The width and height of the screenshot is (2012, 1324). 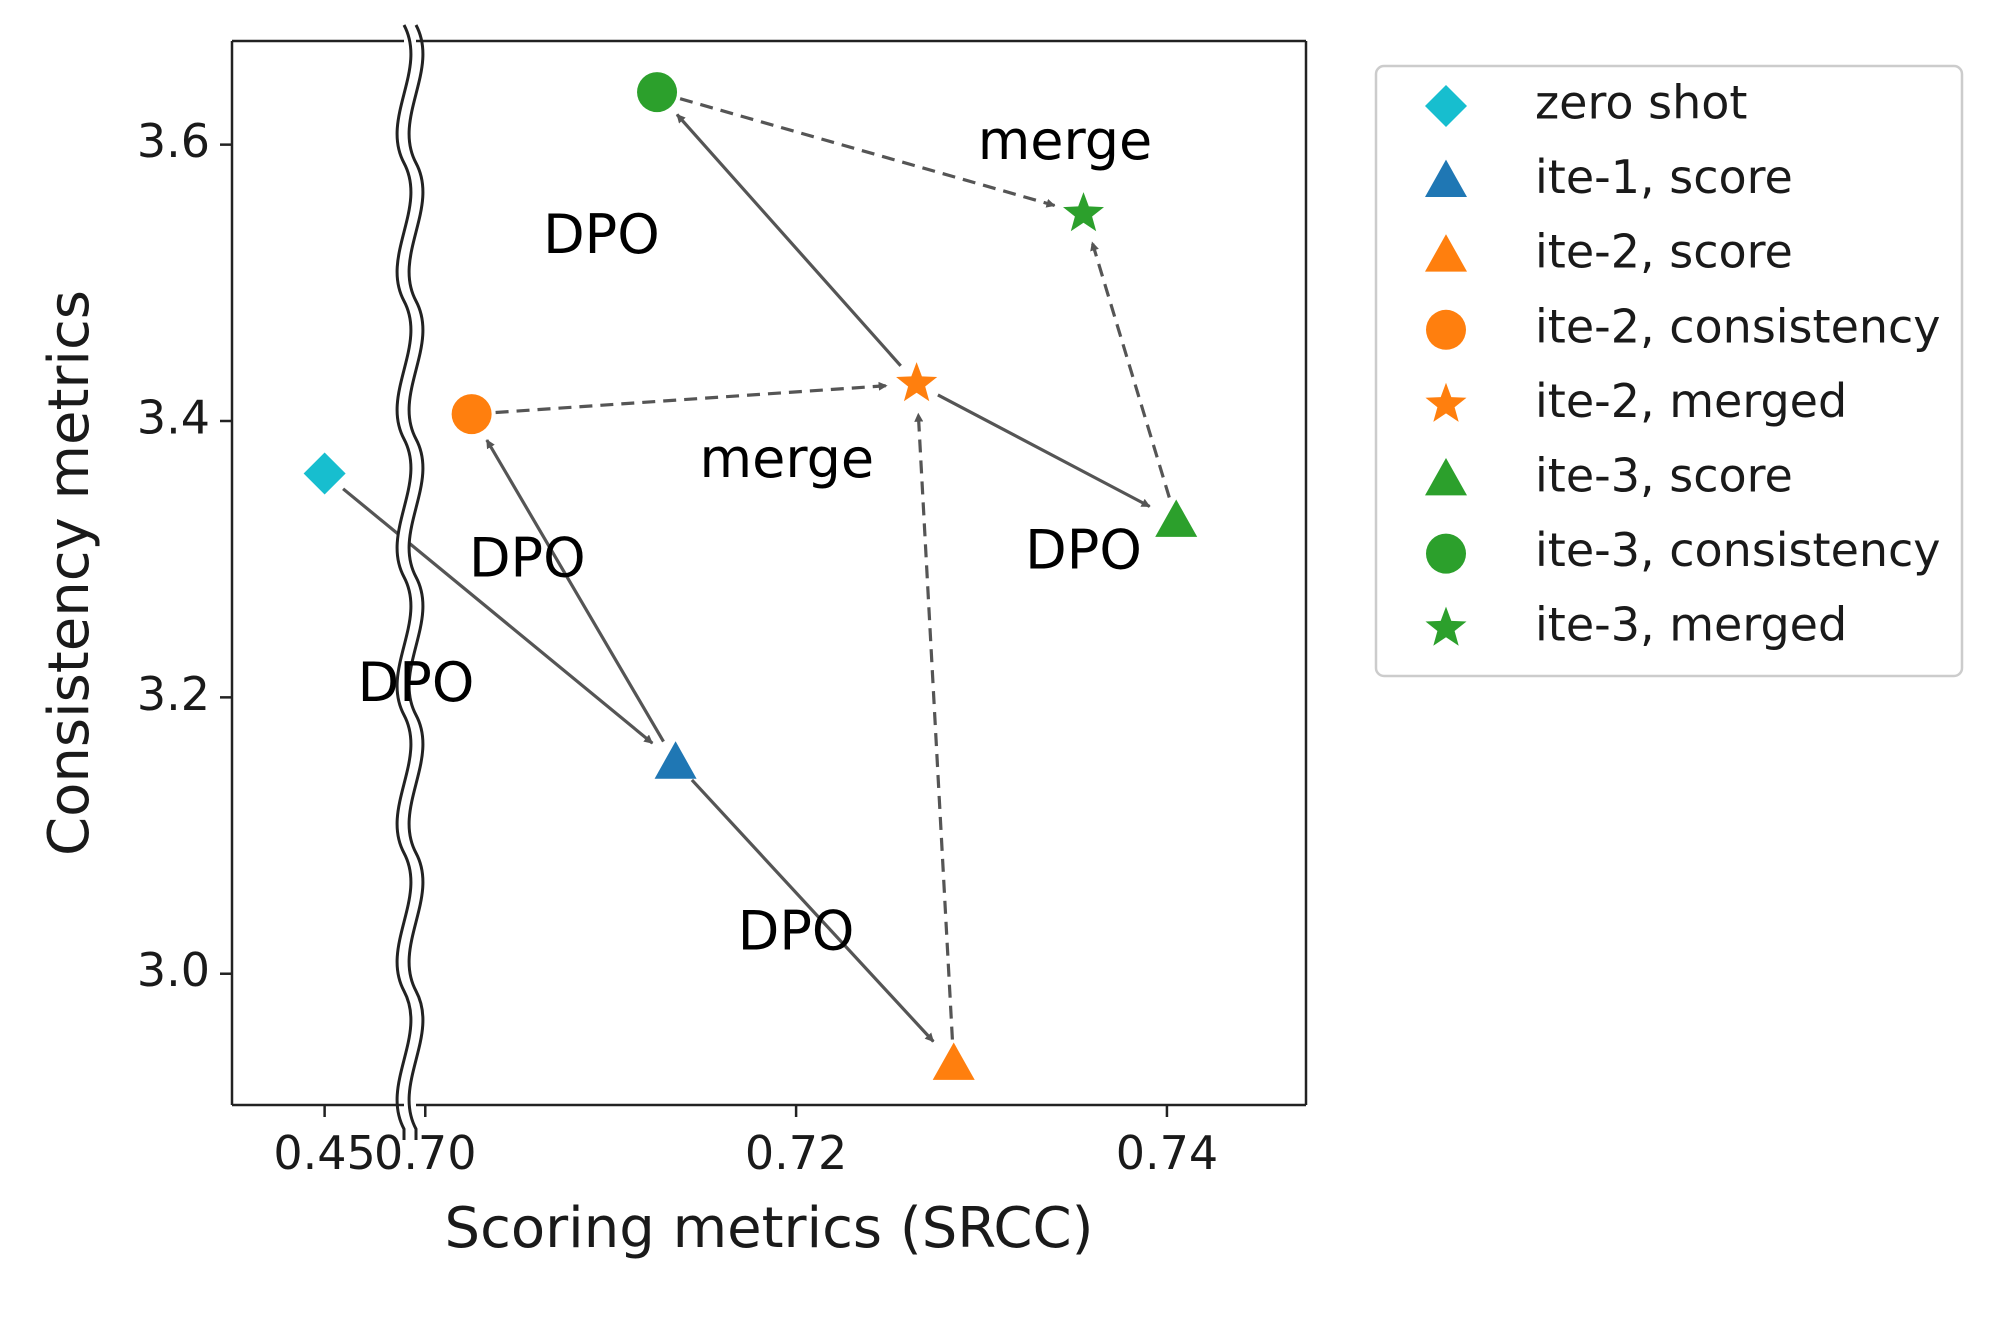 I want to click on x-tick-label-0.72: 0.72, so click(x=796, y=1153).